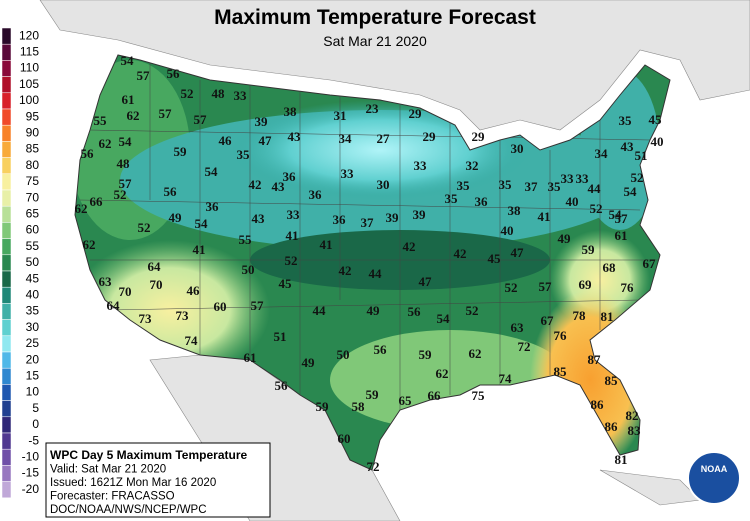 This screenshot has height=521, width=750. I want to click on temperature-label: 75, so click(479, 395).